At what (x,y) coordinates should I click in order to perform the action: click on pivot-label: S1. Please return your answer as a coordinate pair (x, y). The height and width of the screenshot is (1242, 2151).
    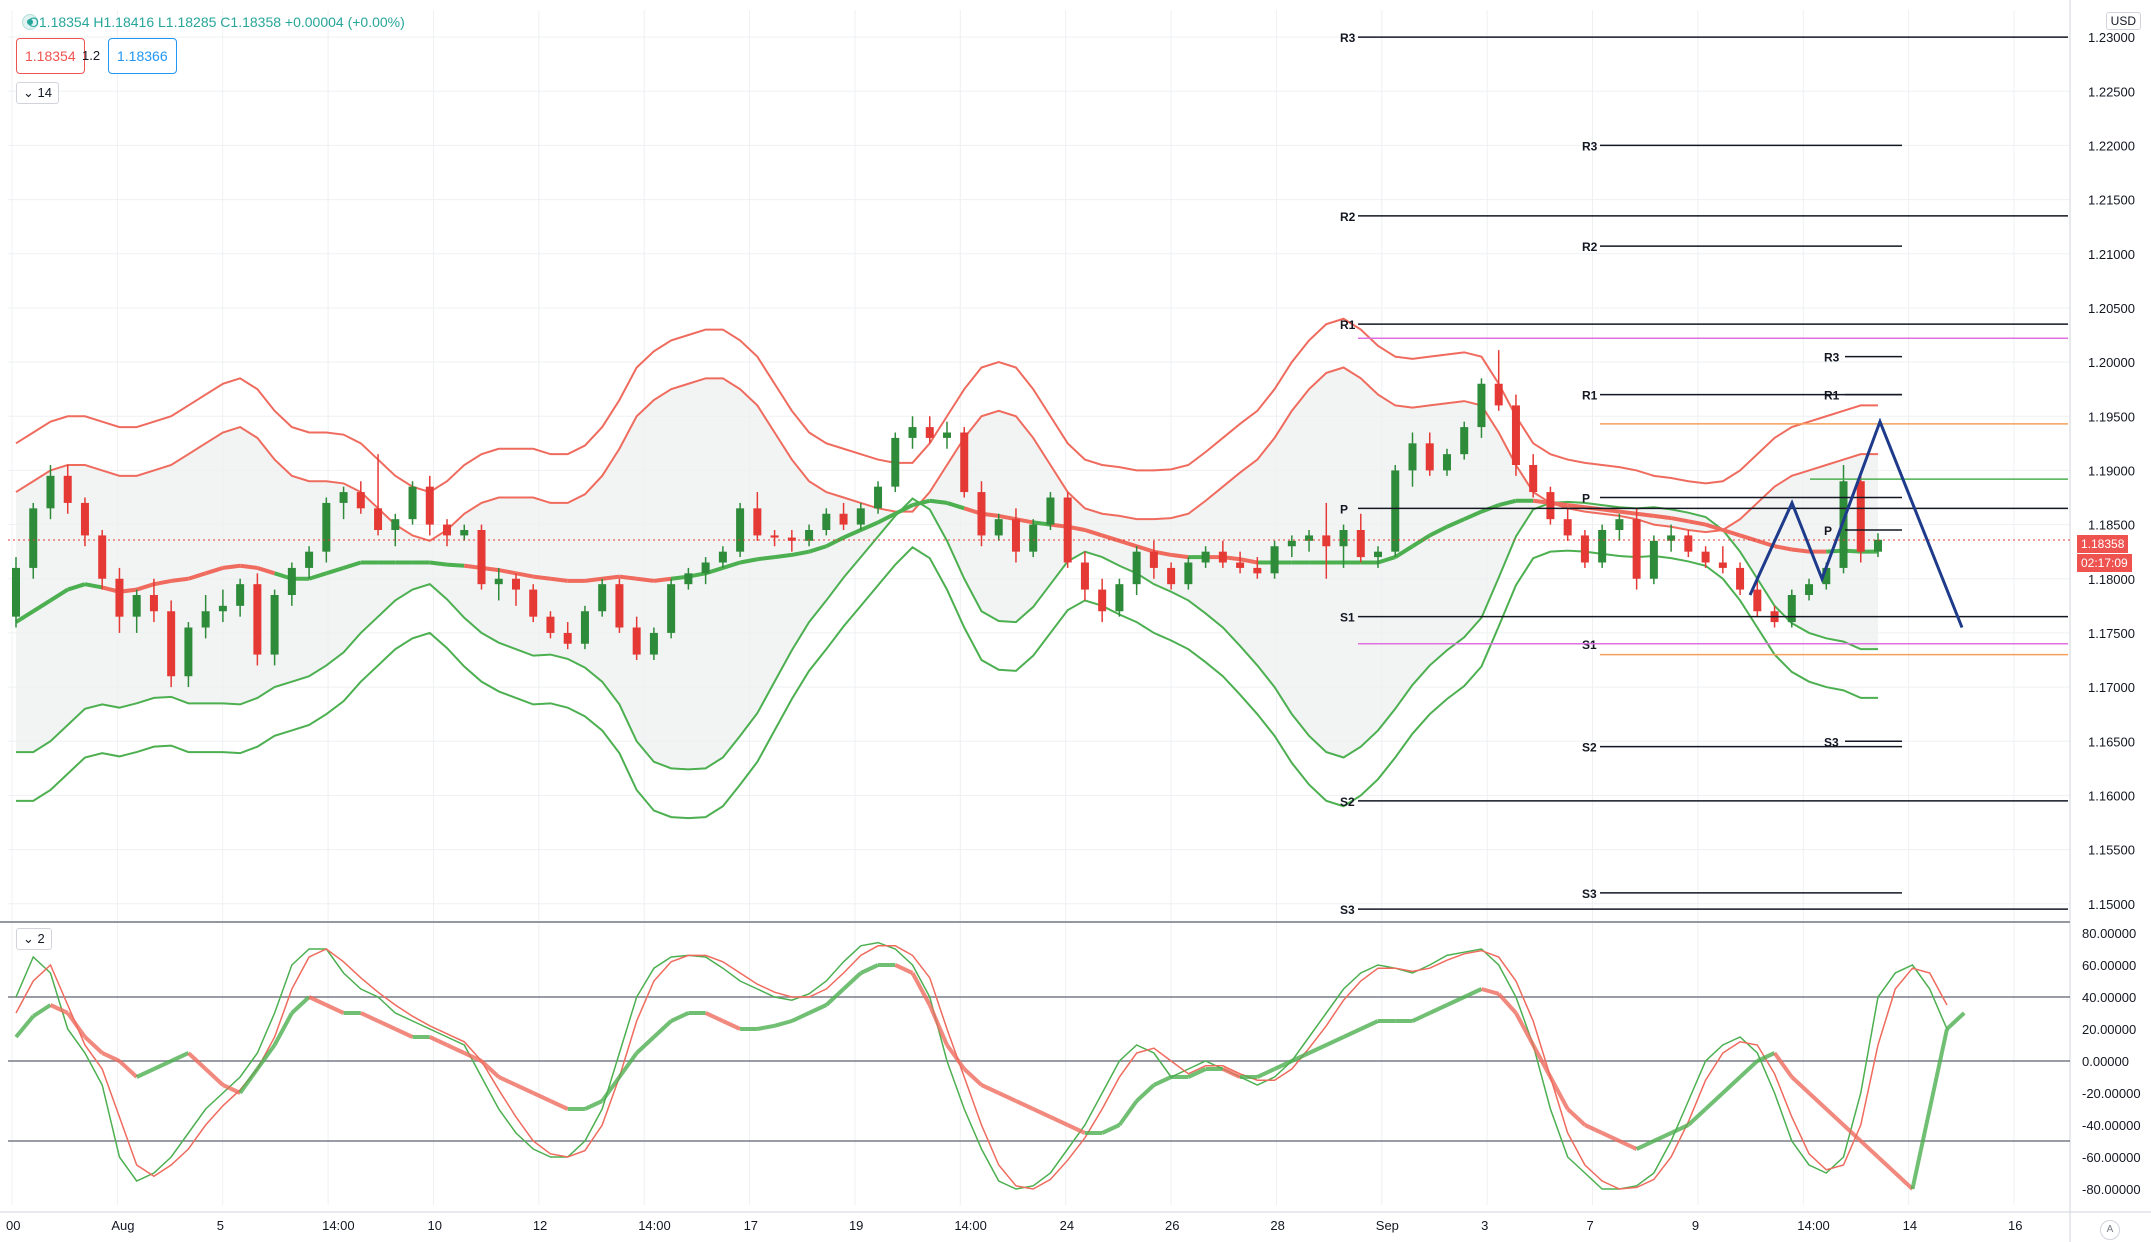
    Looking at the image, I should click on (1347, 618).